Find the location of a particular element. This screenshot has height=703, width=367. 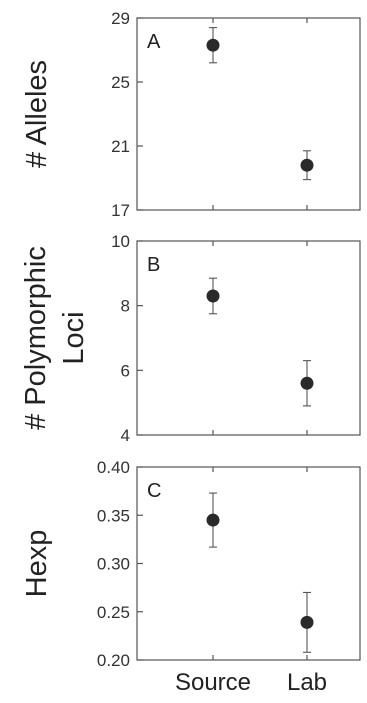

y-tick-label: 17 is located at coordinates (120, 210).